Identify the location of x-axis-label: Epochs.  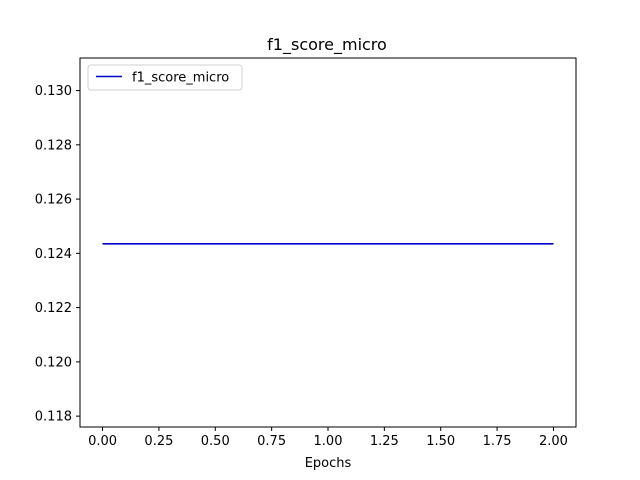
(328, 463).